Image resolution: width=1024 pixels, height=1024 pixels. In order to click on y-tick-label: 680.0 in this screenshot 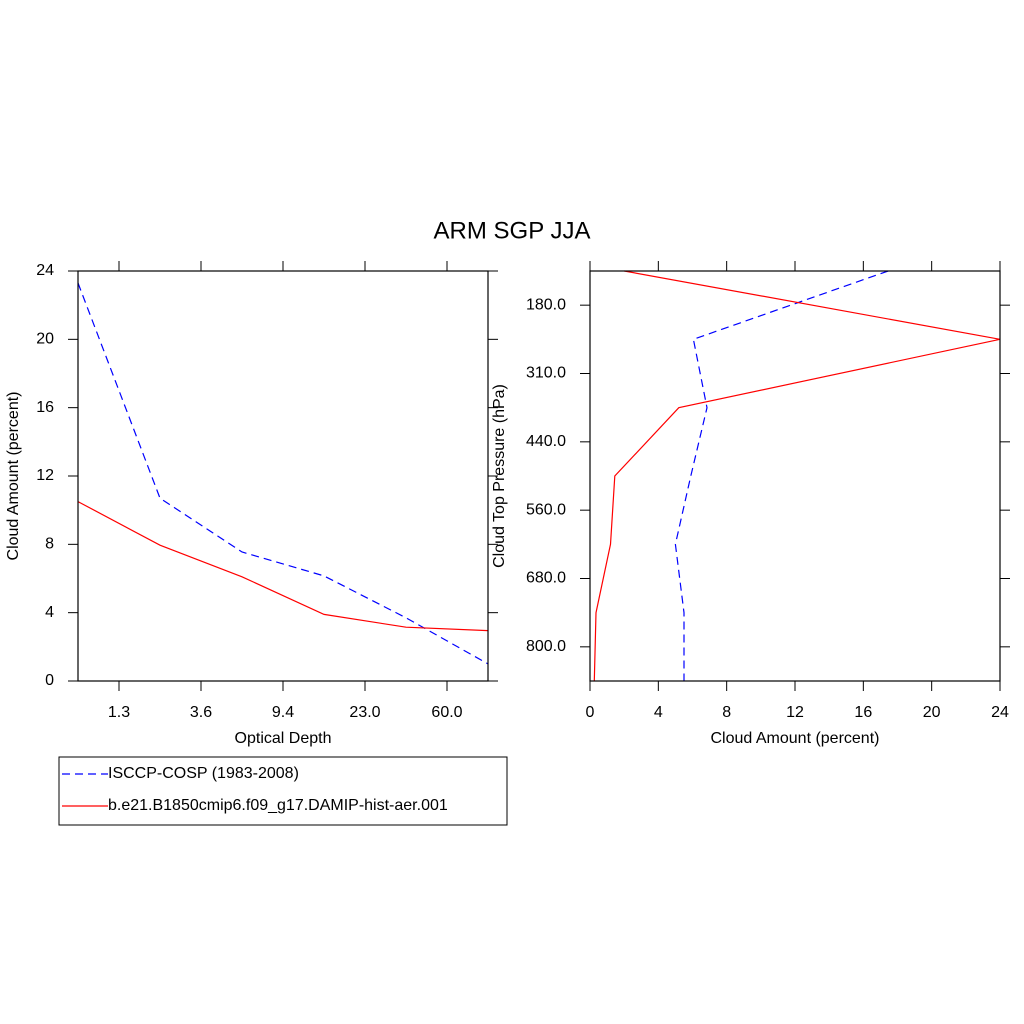, I will do `click(546, 578)`.